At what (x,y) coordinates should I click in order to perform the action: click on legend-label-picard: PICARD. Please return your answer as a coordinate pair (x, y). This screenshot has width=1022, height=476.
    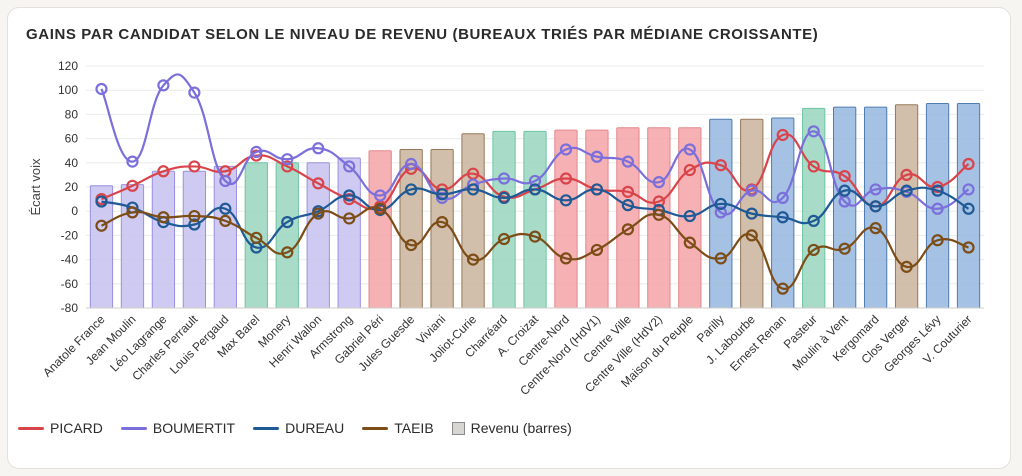
    Looking at the image, I should click on (76, 428).